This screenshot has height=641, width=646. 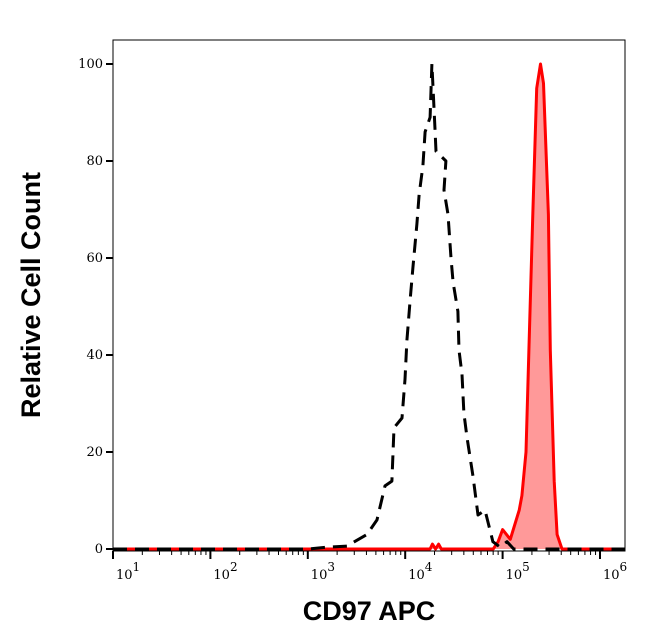 What do you see at coordinates (369, 611) in the screenshot?
I see `x-axis-title: CD97 APC` at bounding box center [369, 611].